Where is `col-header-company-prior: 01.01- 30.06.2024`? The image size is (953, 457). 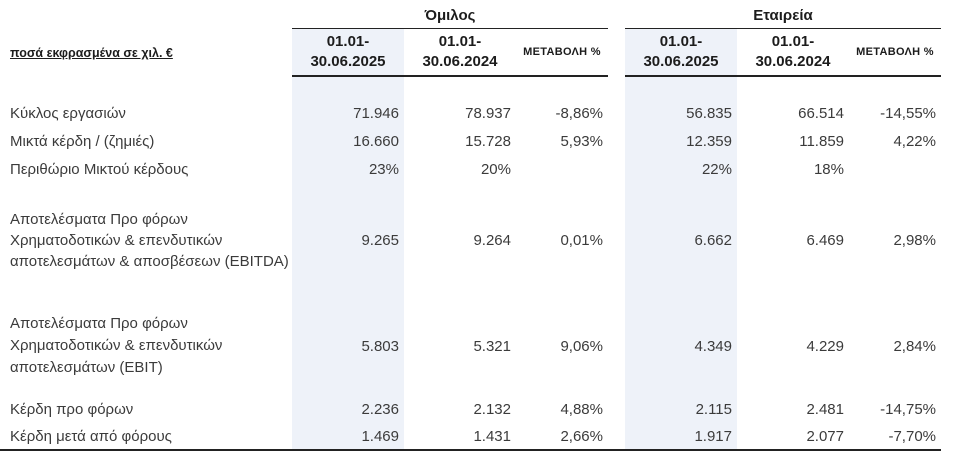
col-header-company-prior: 01.01- 30.06.2024 is located at coordinates (793, 52).